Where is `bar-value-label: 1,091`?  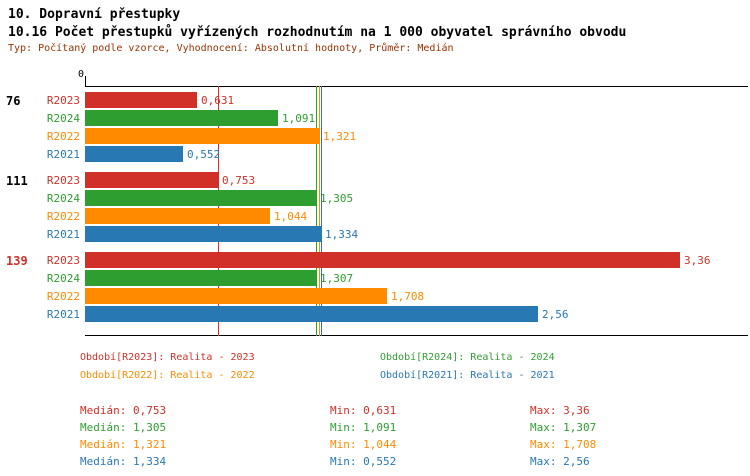 bar-value-label: 1,091 is located at coordinates (299, 118).